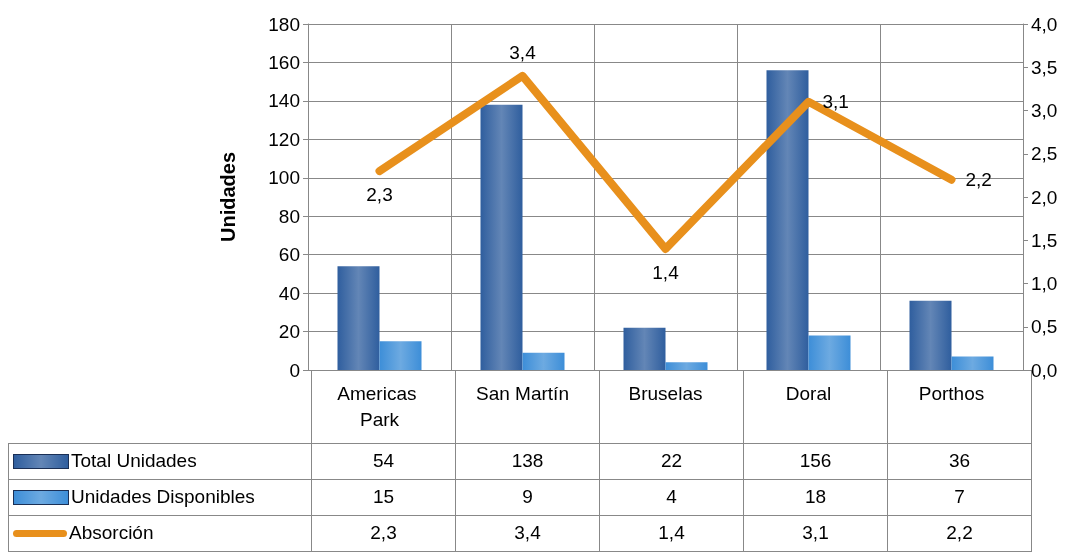  Describe the element at coordinates (289, 293) in the screenshot. I see `y-tick-label: 40` at that location.